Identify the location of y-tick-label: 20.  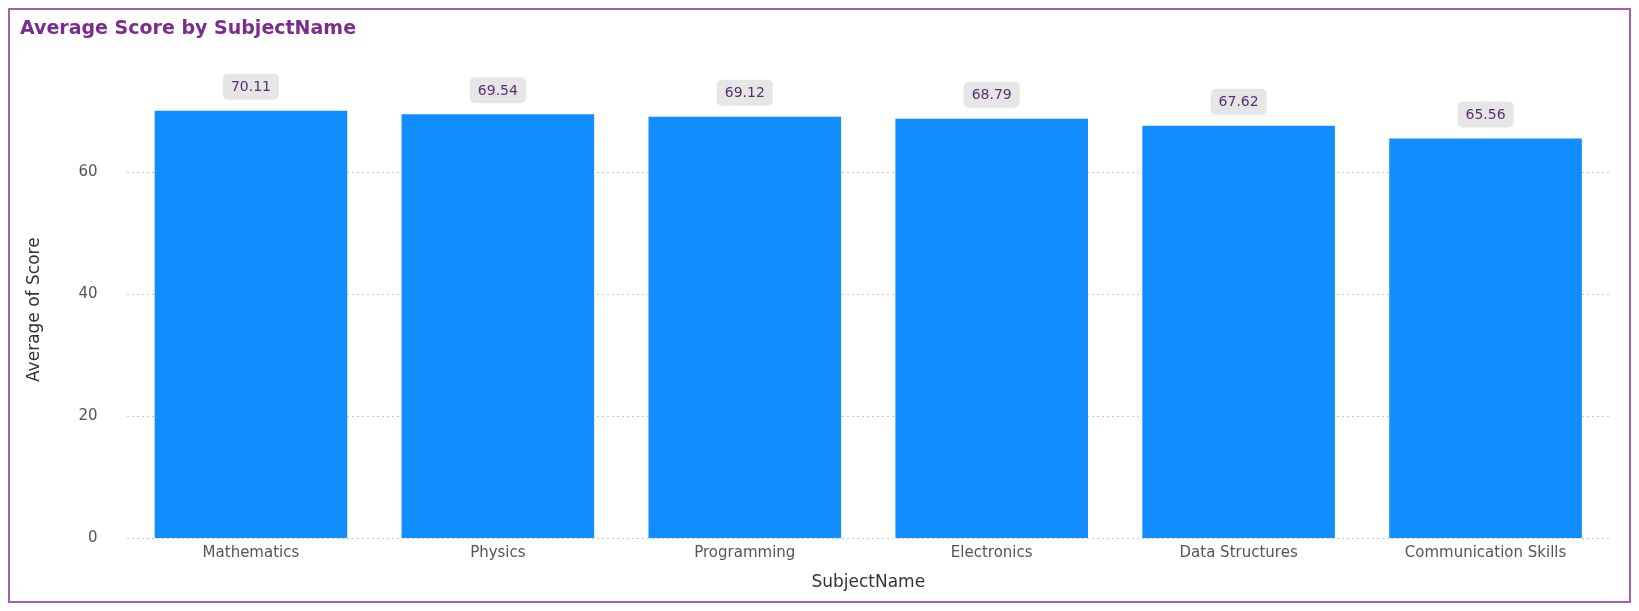
(88, 415).